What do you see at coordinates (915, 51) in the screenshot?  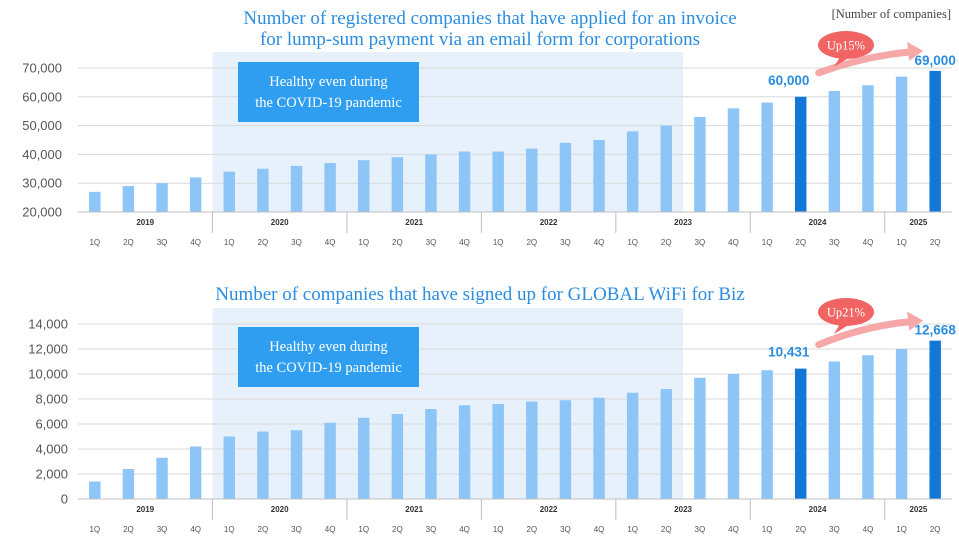 I see `chart1-growth-arrowhead` at bounding box center [915, 51].